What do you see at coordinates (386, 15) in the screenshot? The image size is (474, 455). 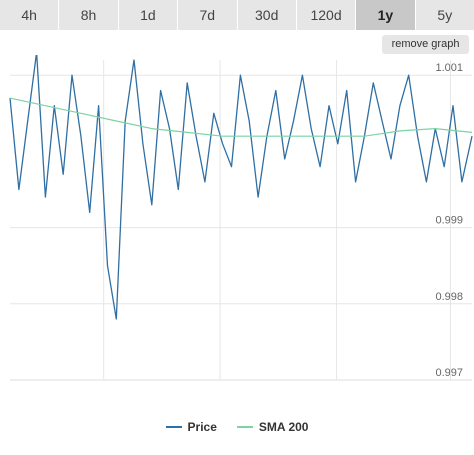 I see `tab-1y: 1y` at bounding box center [386, 15].